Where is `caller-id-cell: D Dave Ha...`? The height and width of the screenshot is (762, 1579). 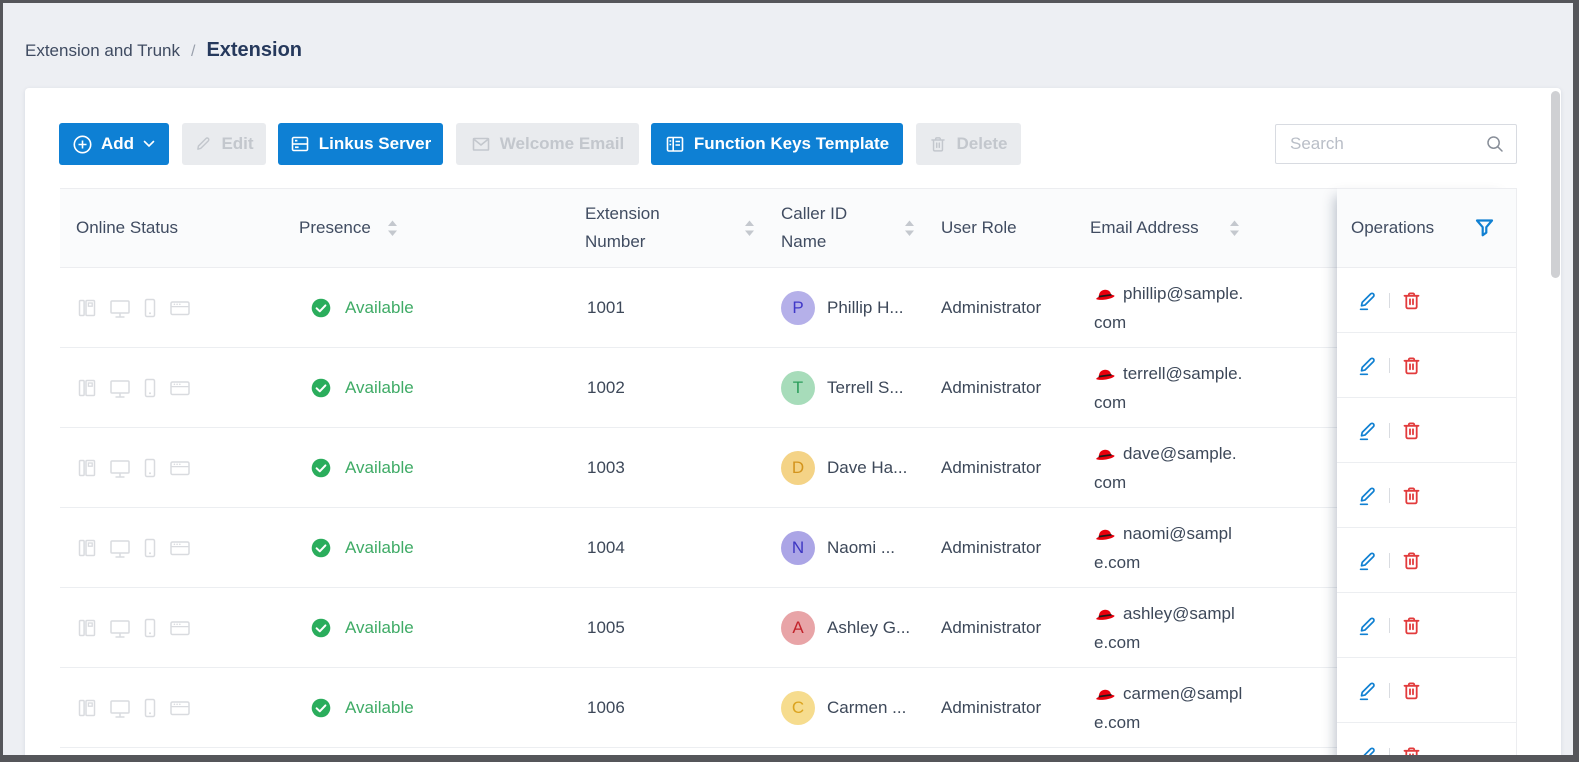
caller-id-cell: D Dave Ha... is located at coordinates (845, 467).